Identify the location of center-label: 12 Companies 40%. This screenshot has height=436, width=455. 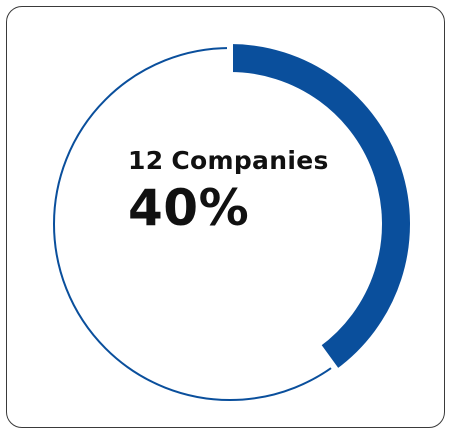
(228, 191).